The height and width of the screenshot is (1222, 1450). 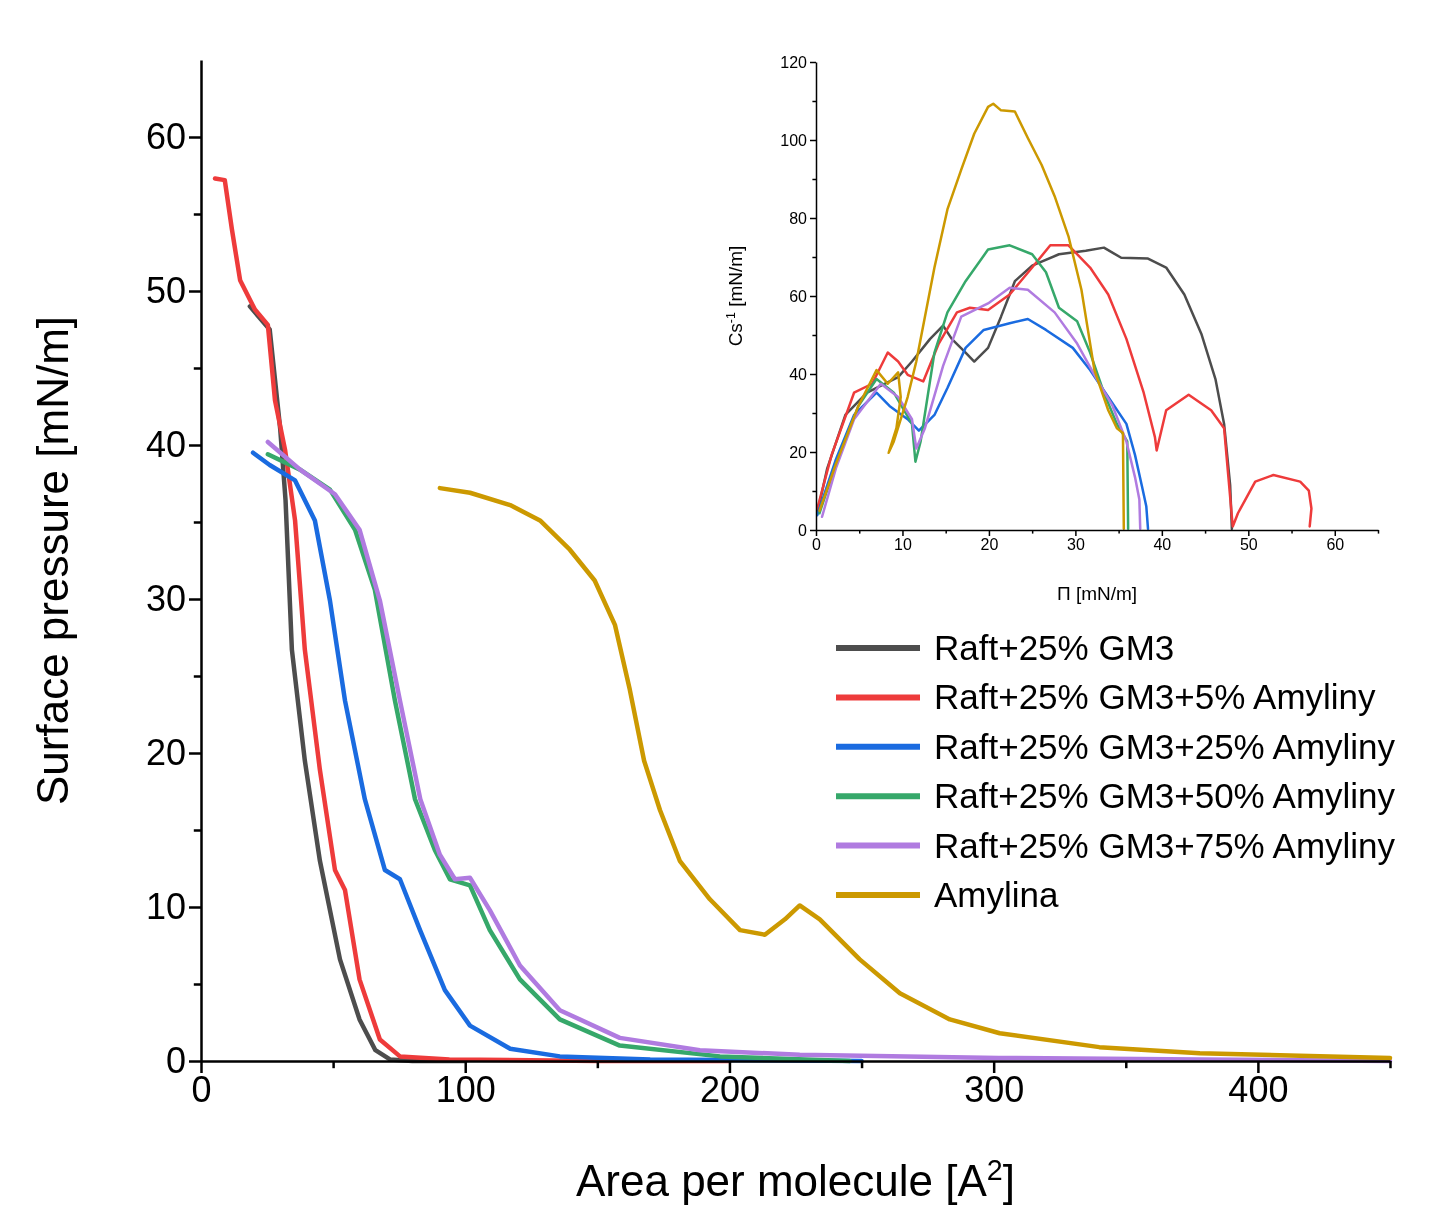 I want to click on x-tick-label: 300, so click(x=994, y=1089).